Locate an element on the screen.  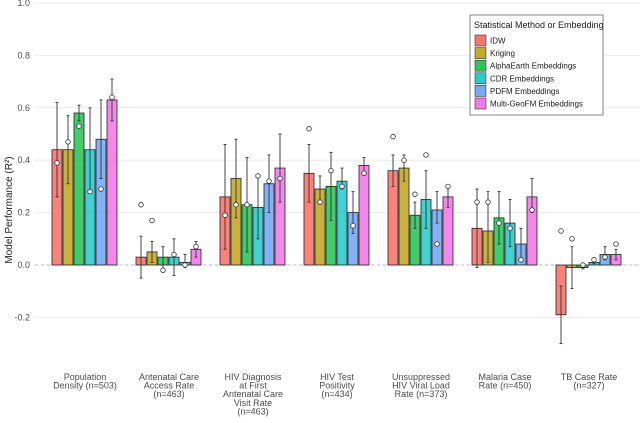
y-tick-label: 0.4 is located at coordinates (23, 160).